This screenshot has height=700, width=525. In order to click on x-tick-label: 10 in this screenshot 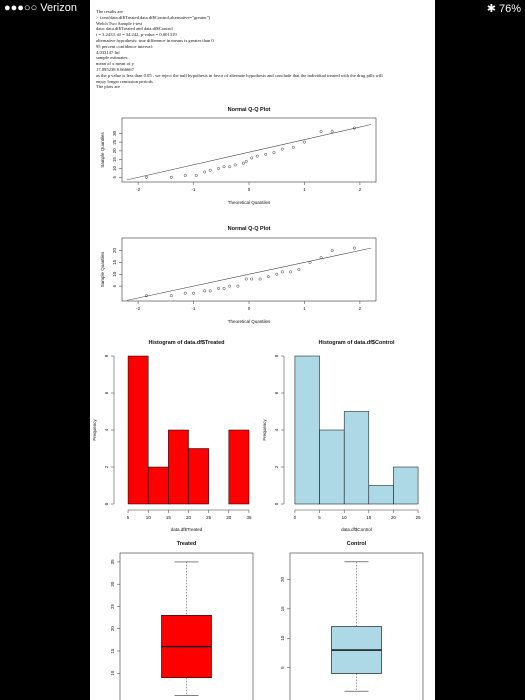, I will do `click(345, 517)`.